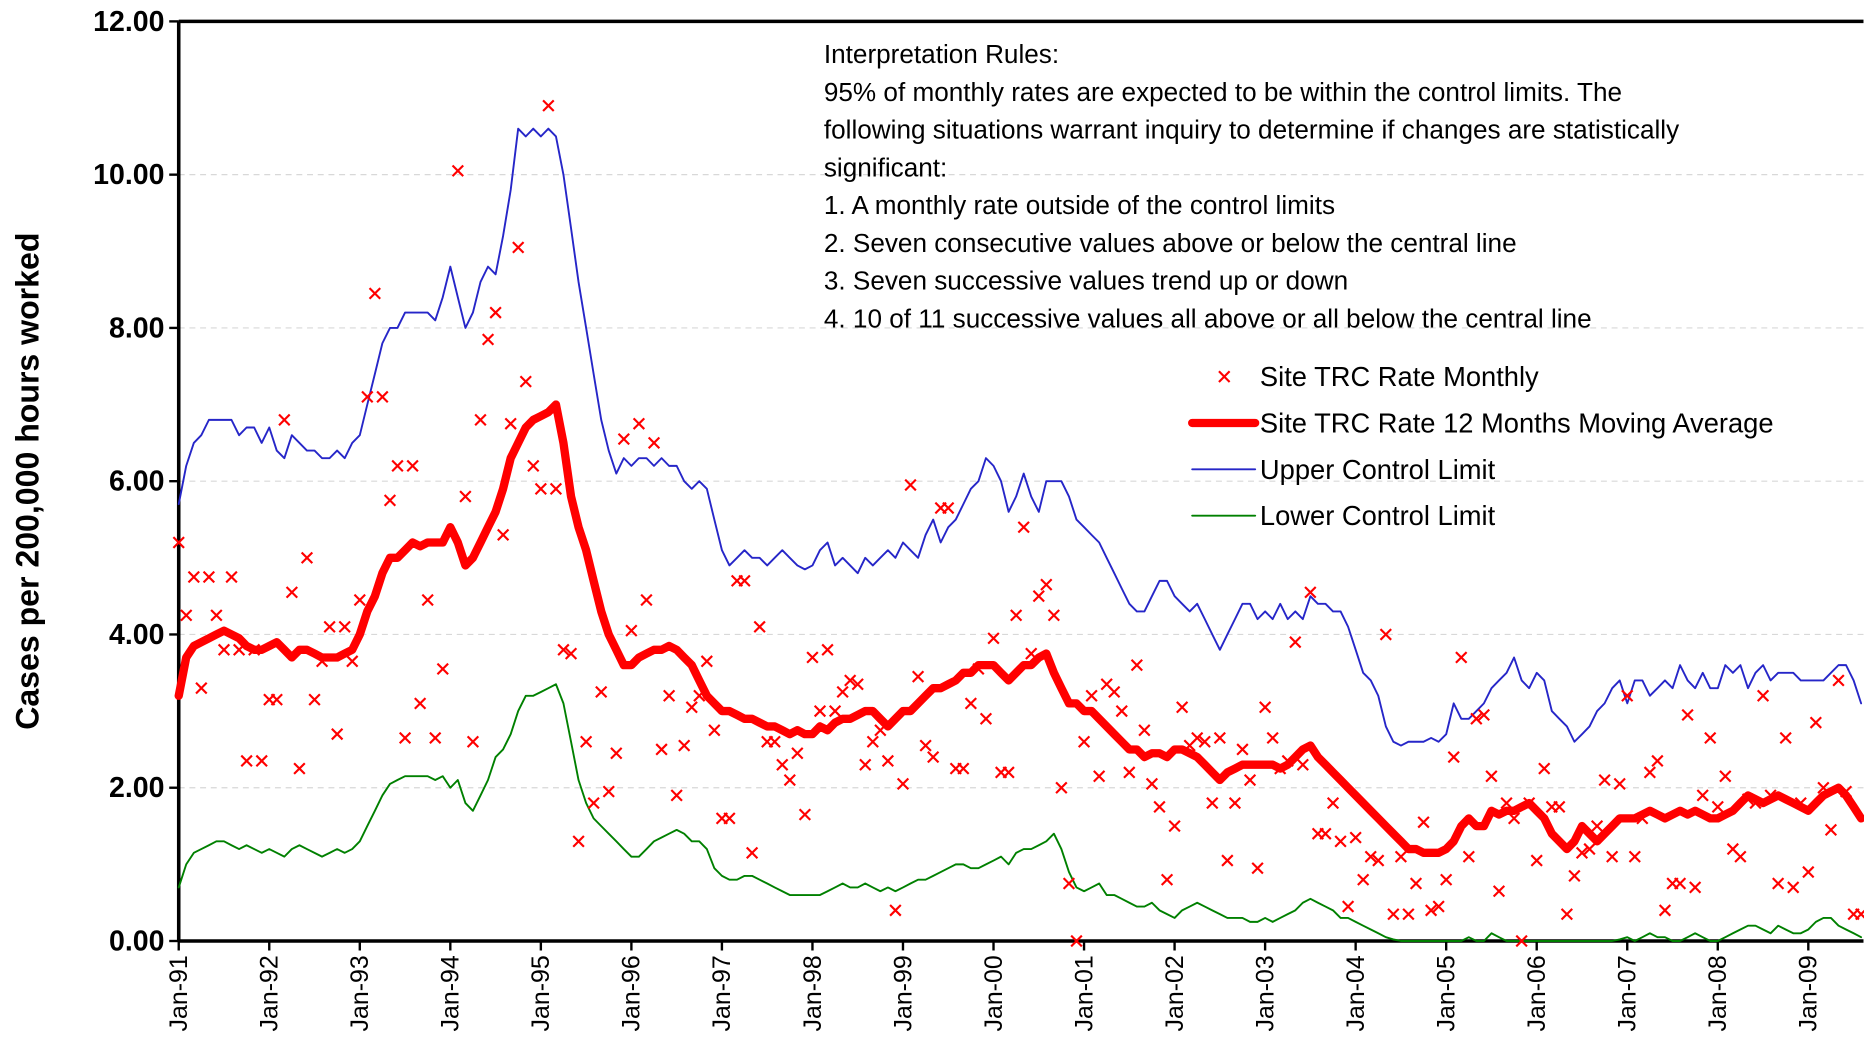 The width and height of the screenshot is (1864, 1061). Describe the element at coordinates (813, 993) in the screenshot. I see `x-tick-label: Jan-98` at that location.